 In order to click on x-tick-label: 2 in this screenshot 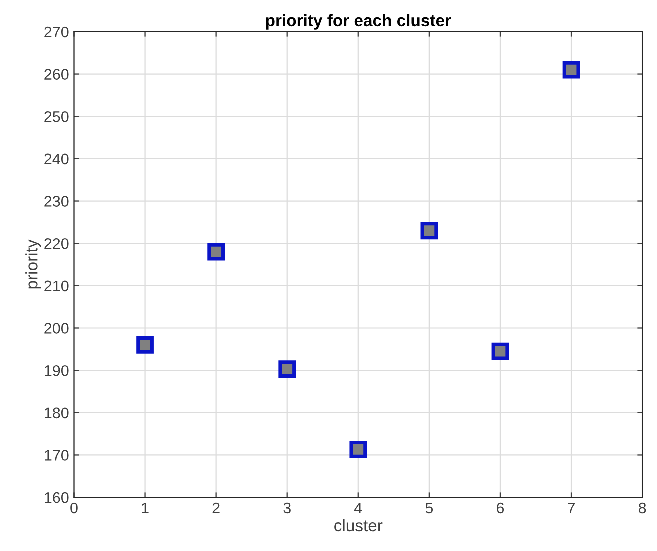, I will do `click(216, 508)`.